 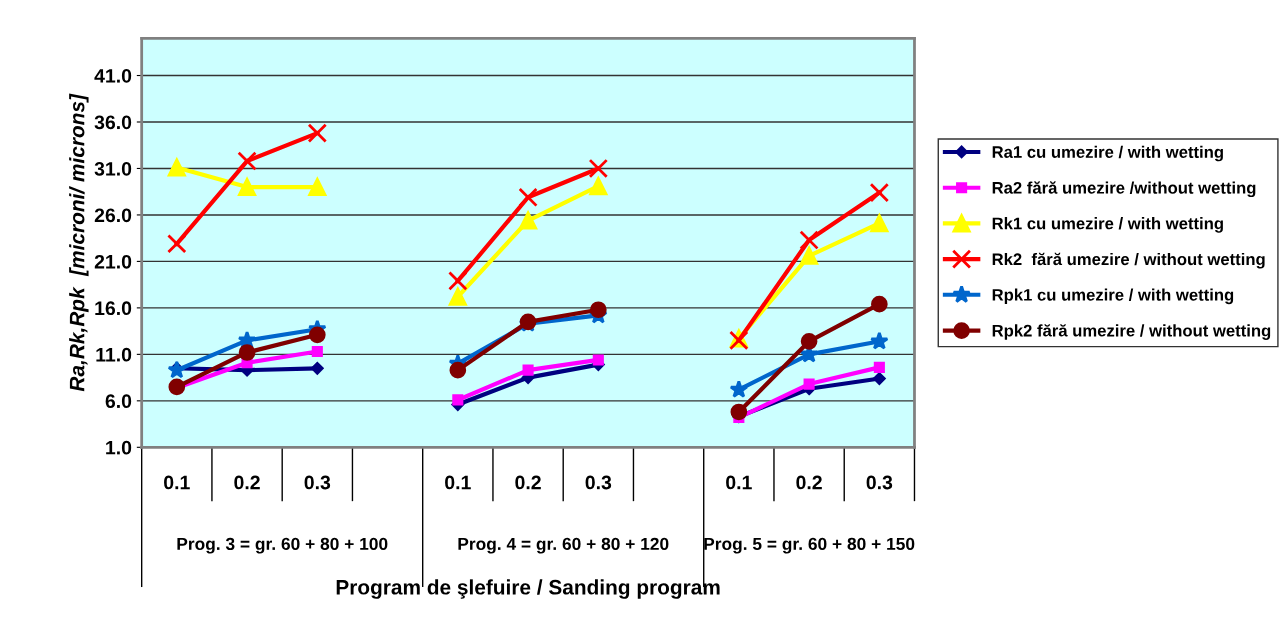 I want to click on y-tick-label: 26.0, so click(x=113, y=215).